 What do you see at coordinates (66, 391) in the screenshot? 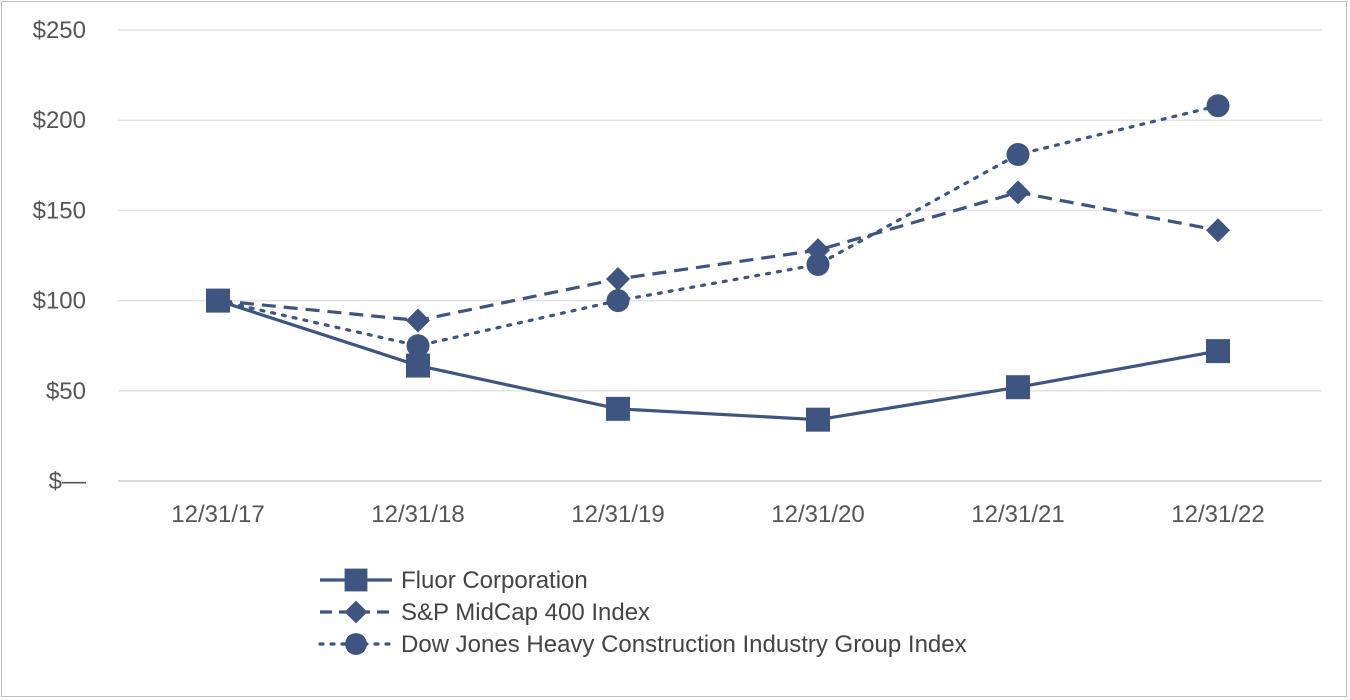
I see `y-tick-label: $50` at bounding box center [66, 391].